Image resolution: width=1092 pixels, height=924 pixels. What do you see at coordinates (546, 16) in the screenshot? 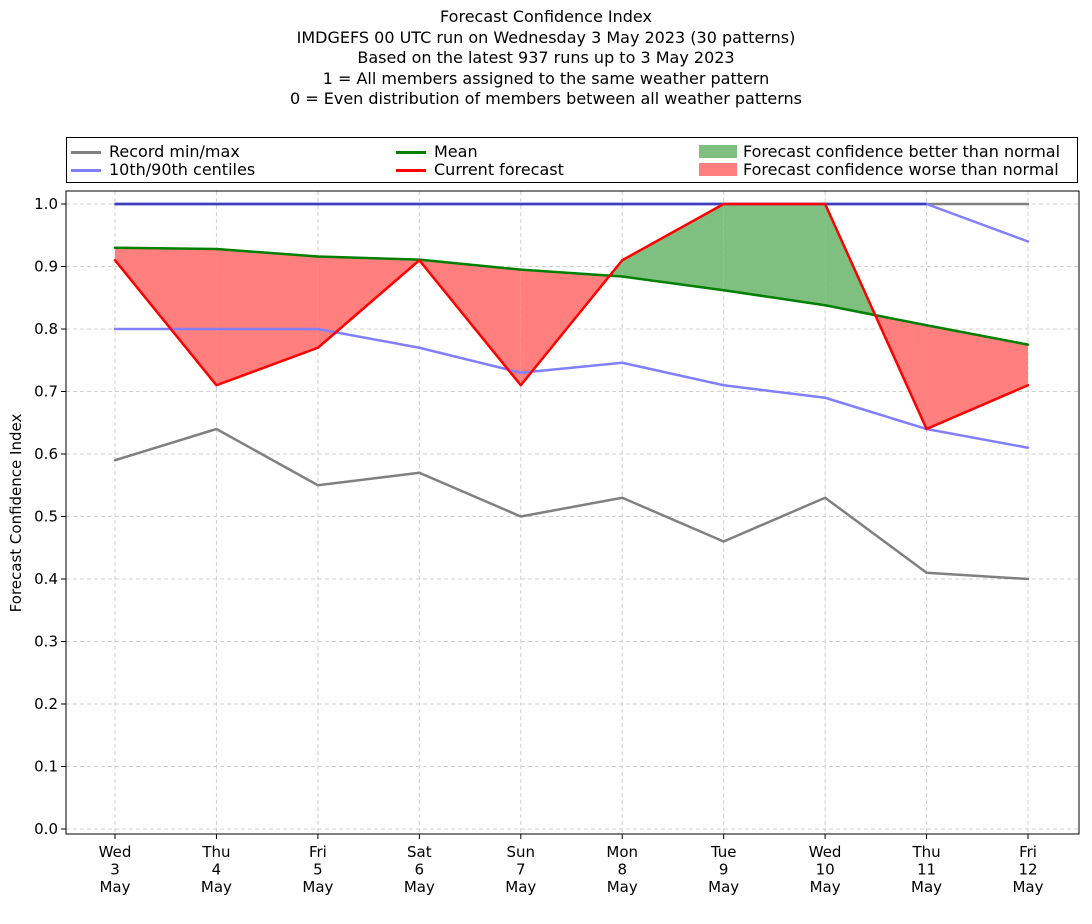
I see `title-line-1: Forecast Confidence Index` at bounding box center [546, 16].